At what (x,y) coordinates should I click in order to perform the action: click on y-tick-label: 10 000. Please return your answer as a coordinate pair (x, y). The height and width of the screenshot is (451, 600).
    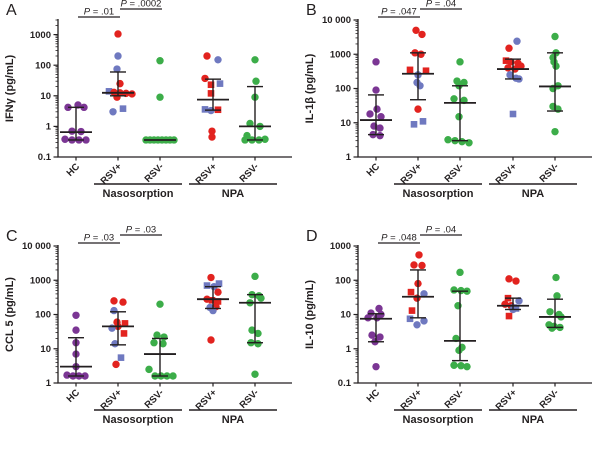
    Looking at the image, I should click on (36, 246).